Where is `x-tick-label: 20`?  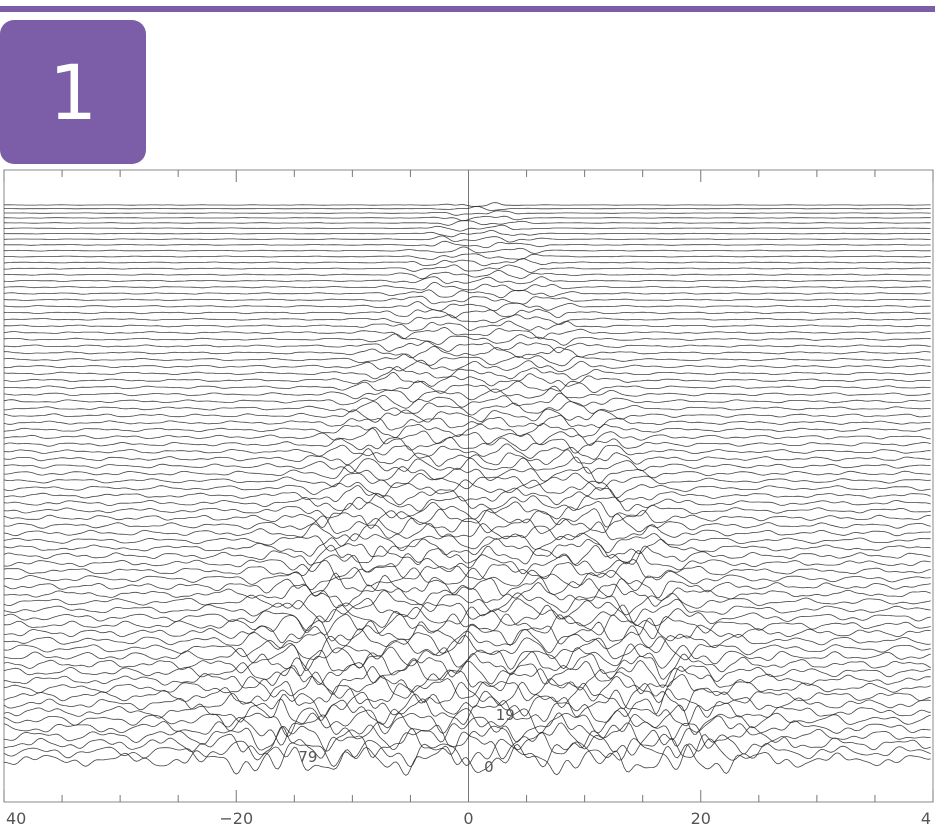
x-tick-label: 20 is located at coordinates (701, 818).